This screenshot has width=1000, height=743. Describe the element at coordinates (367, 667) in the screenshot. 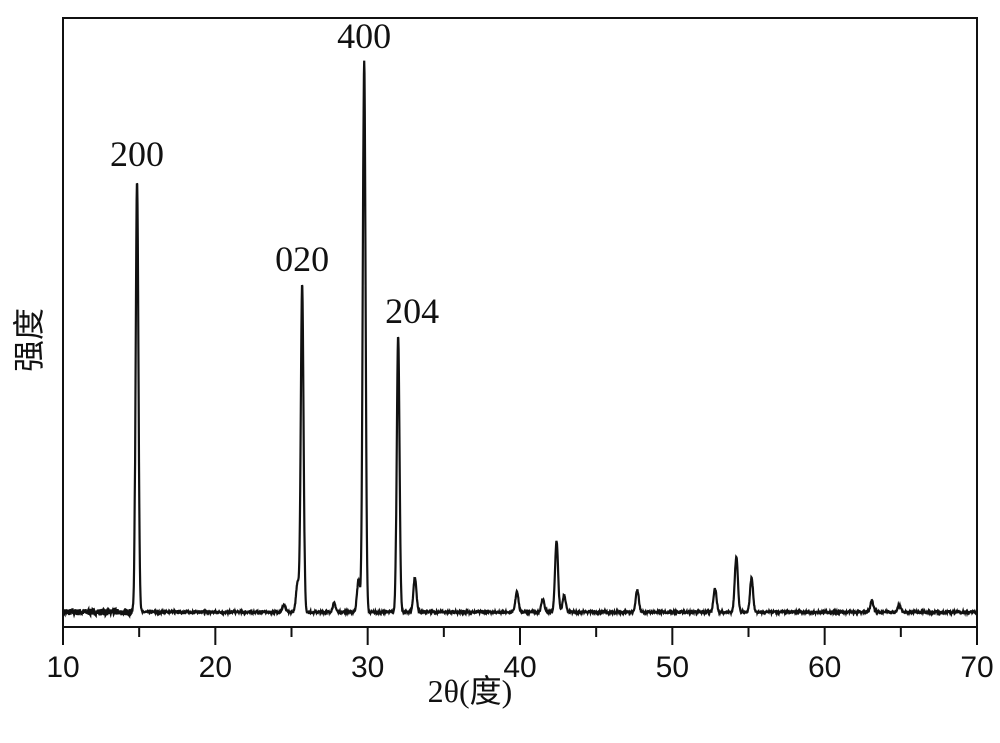

I see `x-tick-label: 30` at that location.